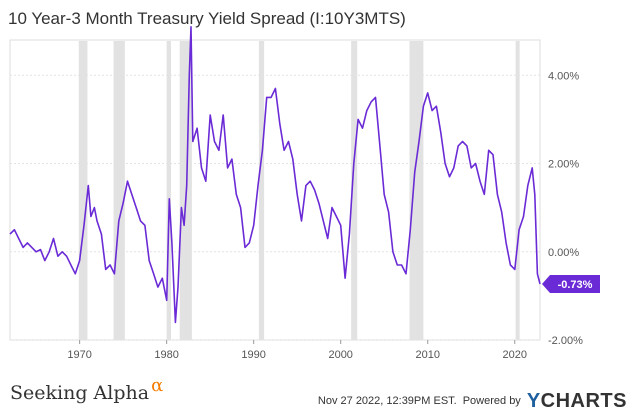 The height and width of the screenshot is (417, 635). I want to click on powered-by-text: Powered by, so click(491, 401).